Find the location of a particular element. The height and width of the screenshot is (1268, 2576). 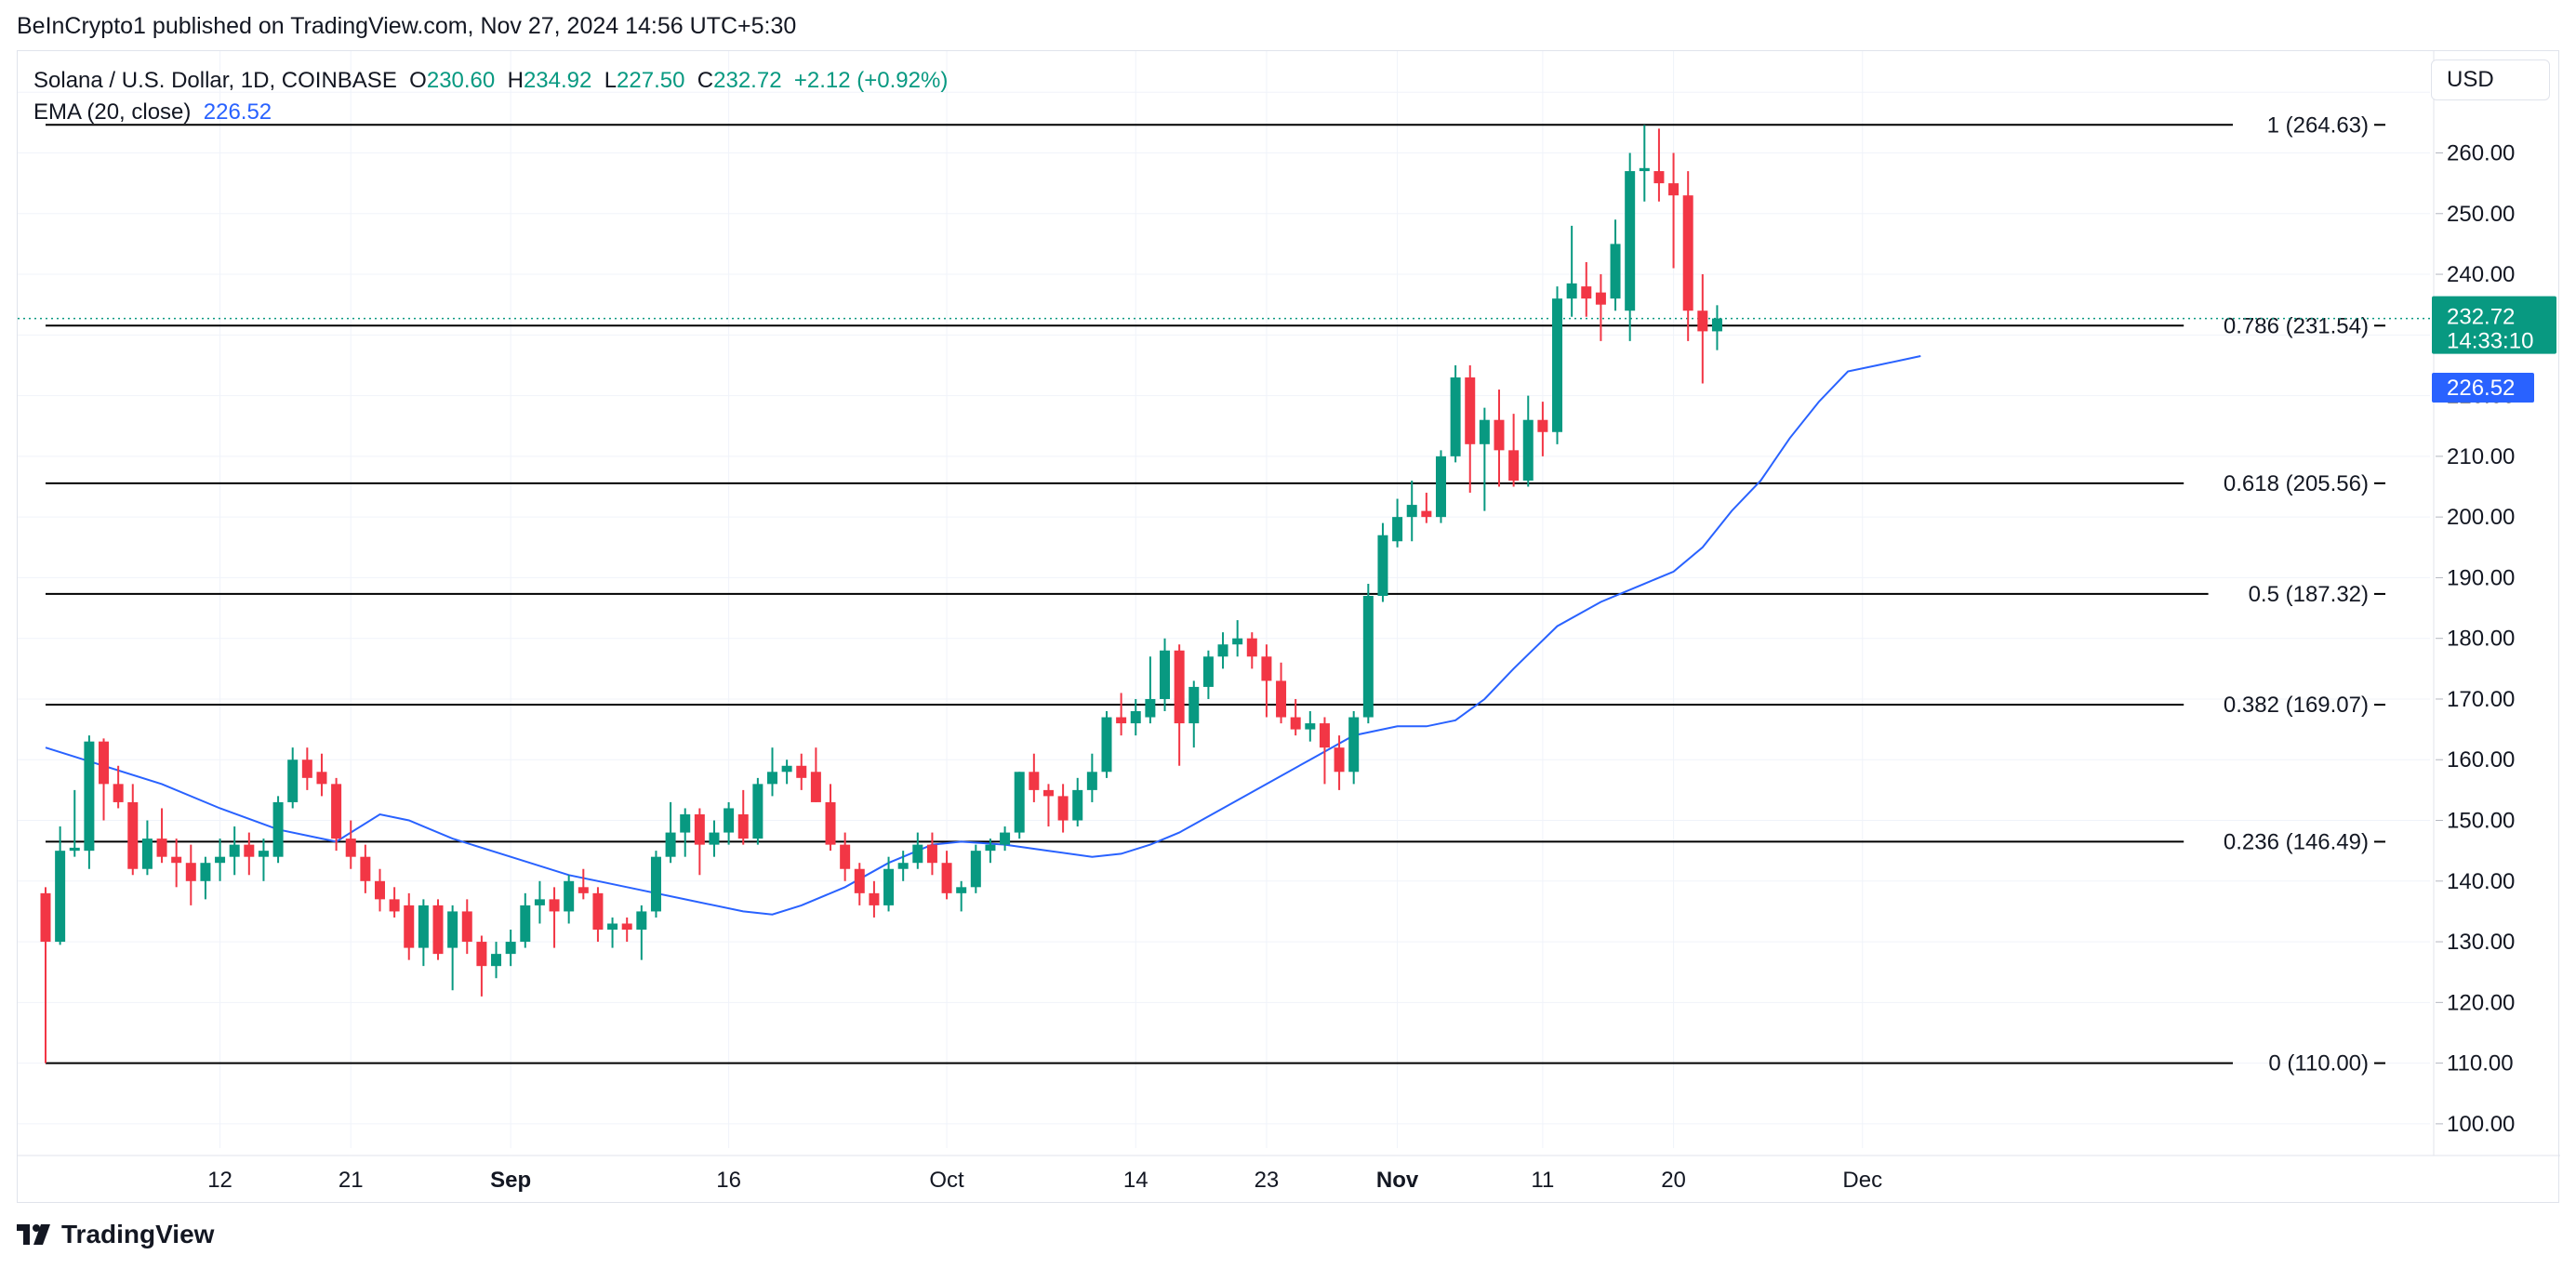

ema-label: EMA (20, close) is located at coordinates (112, 112).